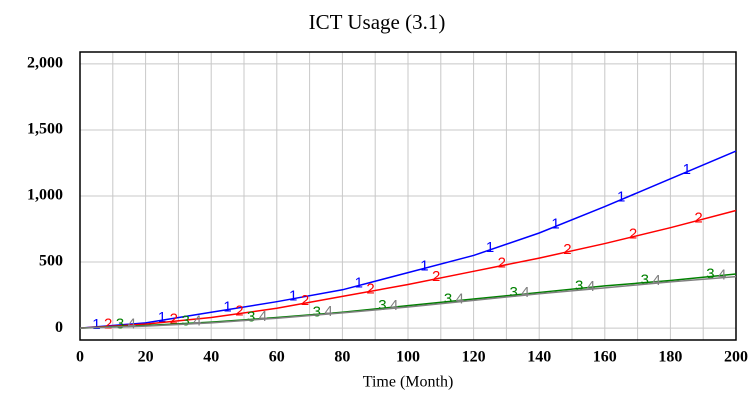  What do you see at coordinates (51, 261) in the screenshot?
I see `y-tick-label: 500` at bounding box center [51, 261].